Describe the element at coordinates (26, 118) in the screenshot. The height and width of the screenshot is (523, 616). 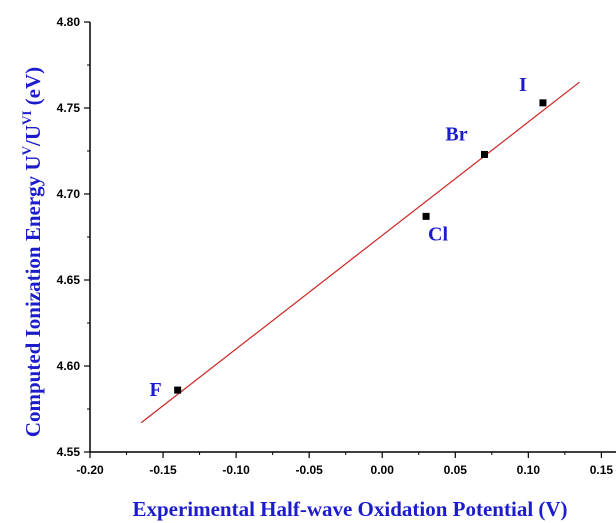
I see `y-axis-title-sup2: VI` at that location.